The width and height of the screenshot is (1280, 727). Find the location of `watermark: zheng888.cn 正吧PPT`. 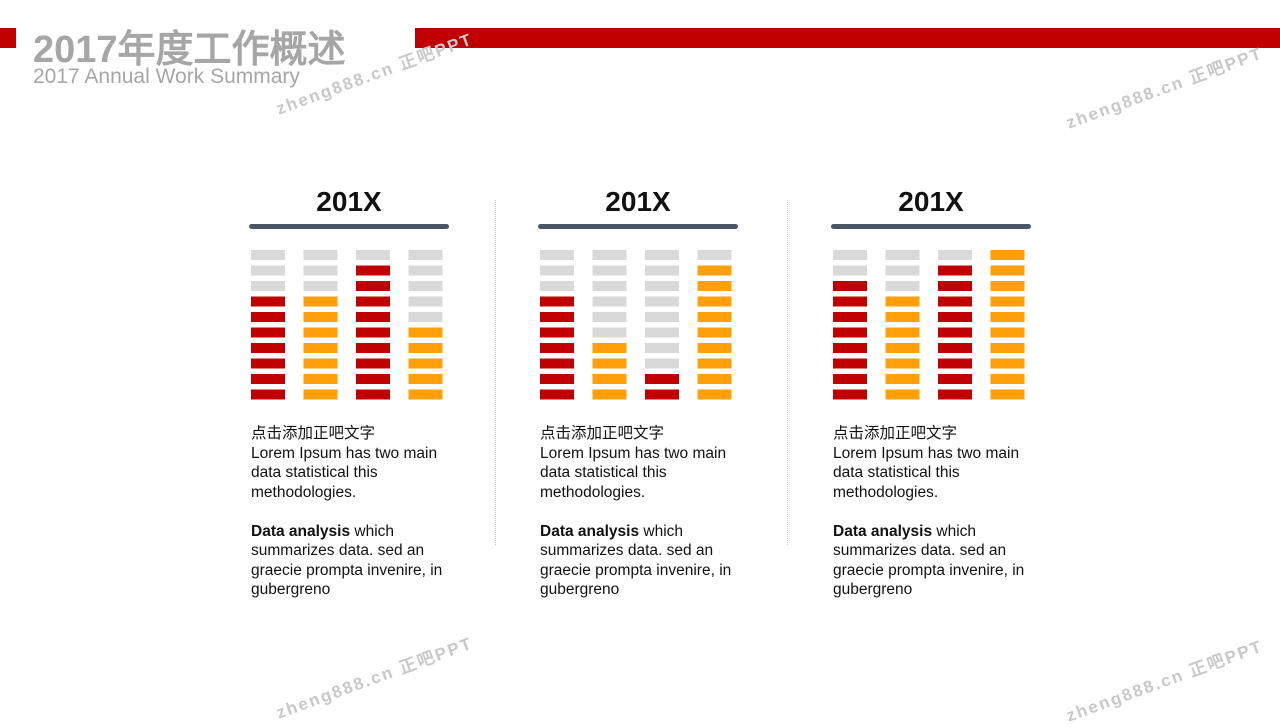

watermark: zheng888.cn 正吧PPT is located at coordinates (1164, 88).